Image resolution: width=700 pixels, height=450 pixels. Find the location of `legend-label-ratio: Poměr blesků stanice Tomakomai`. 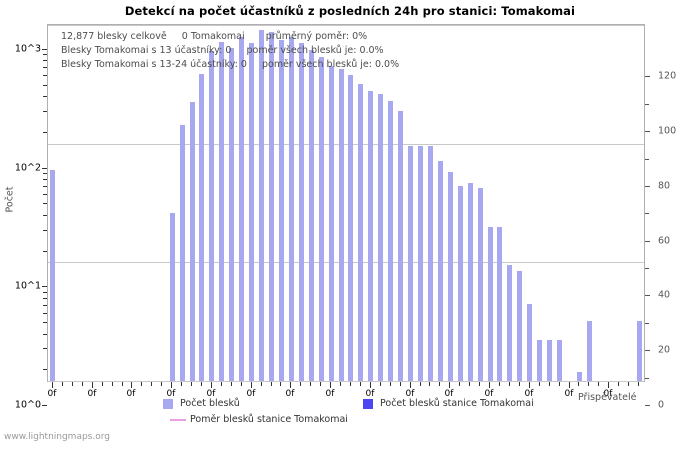

legend-label-ratio: Poměr blesků stanice Tomakomai is located at coordinates (269, 419).